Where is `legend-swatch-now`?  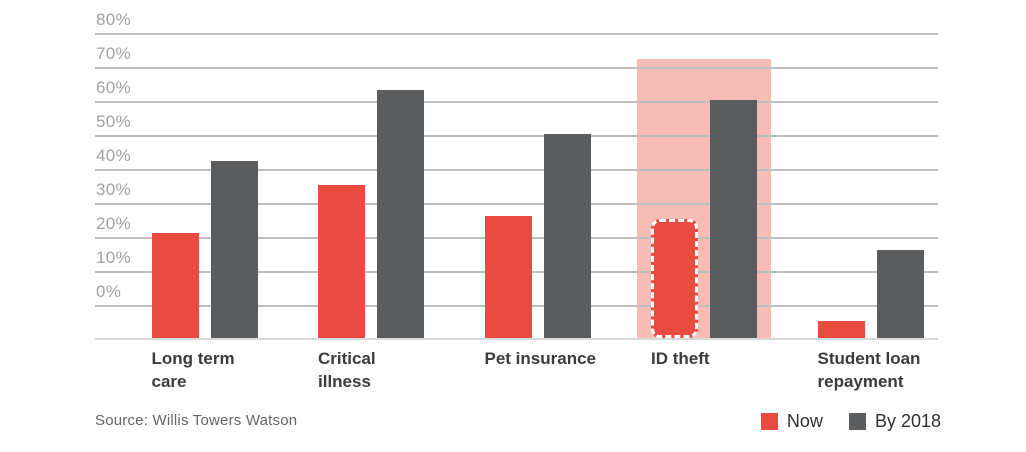
legend-swatch-now is located at coordinates (769, 421).